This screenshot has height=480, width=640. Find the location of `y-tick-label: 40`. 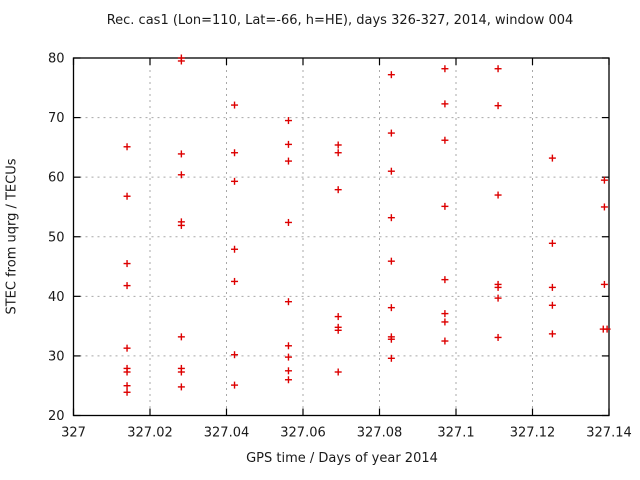

y-tick-label: 40 is located at coordinates (56, 297).